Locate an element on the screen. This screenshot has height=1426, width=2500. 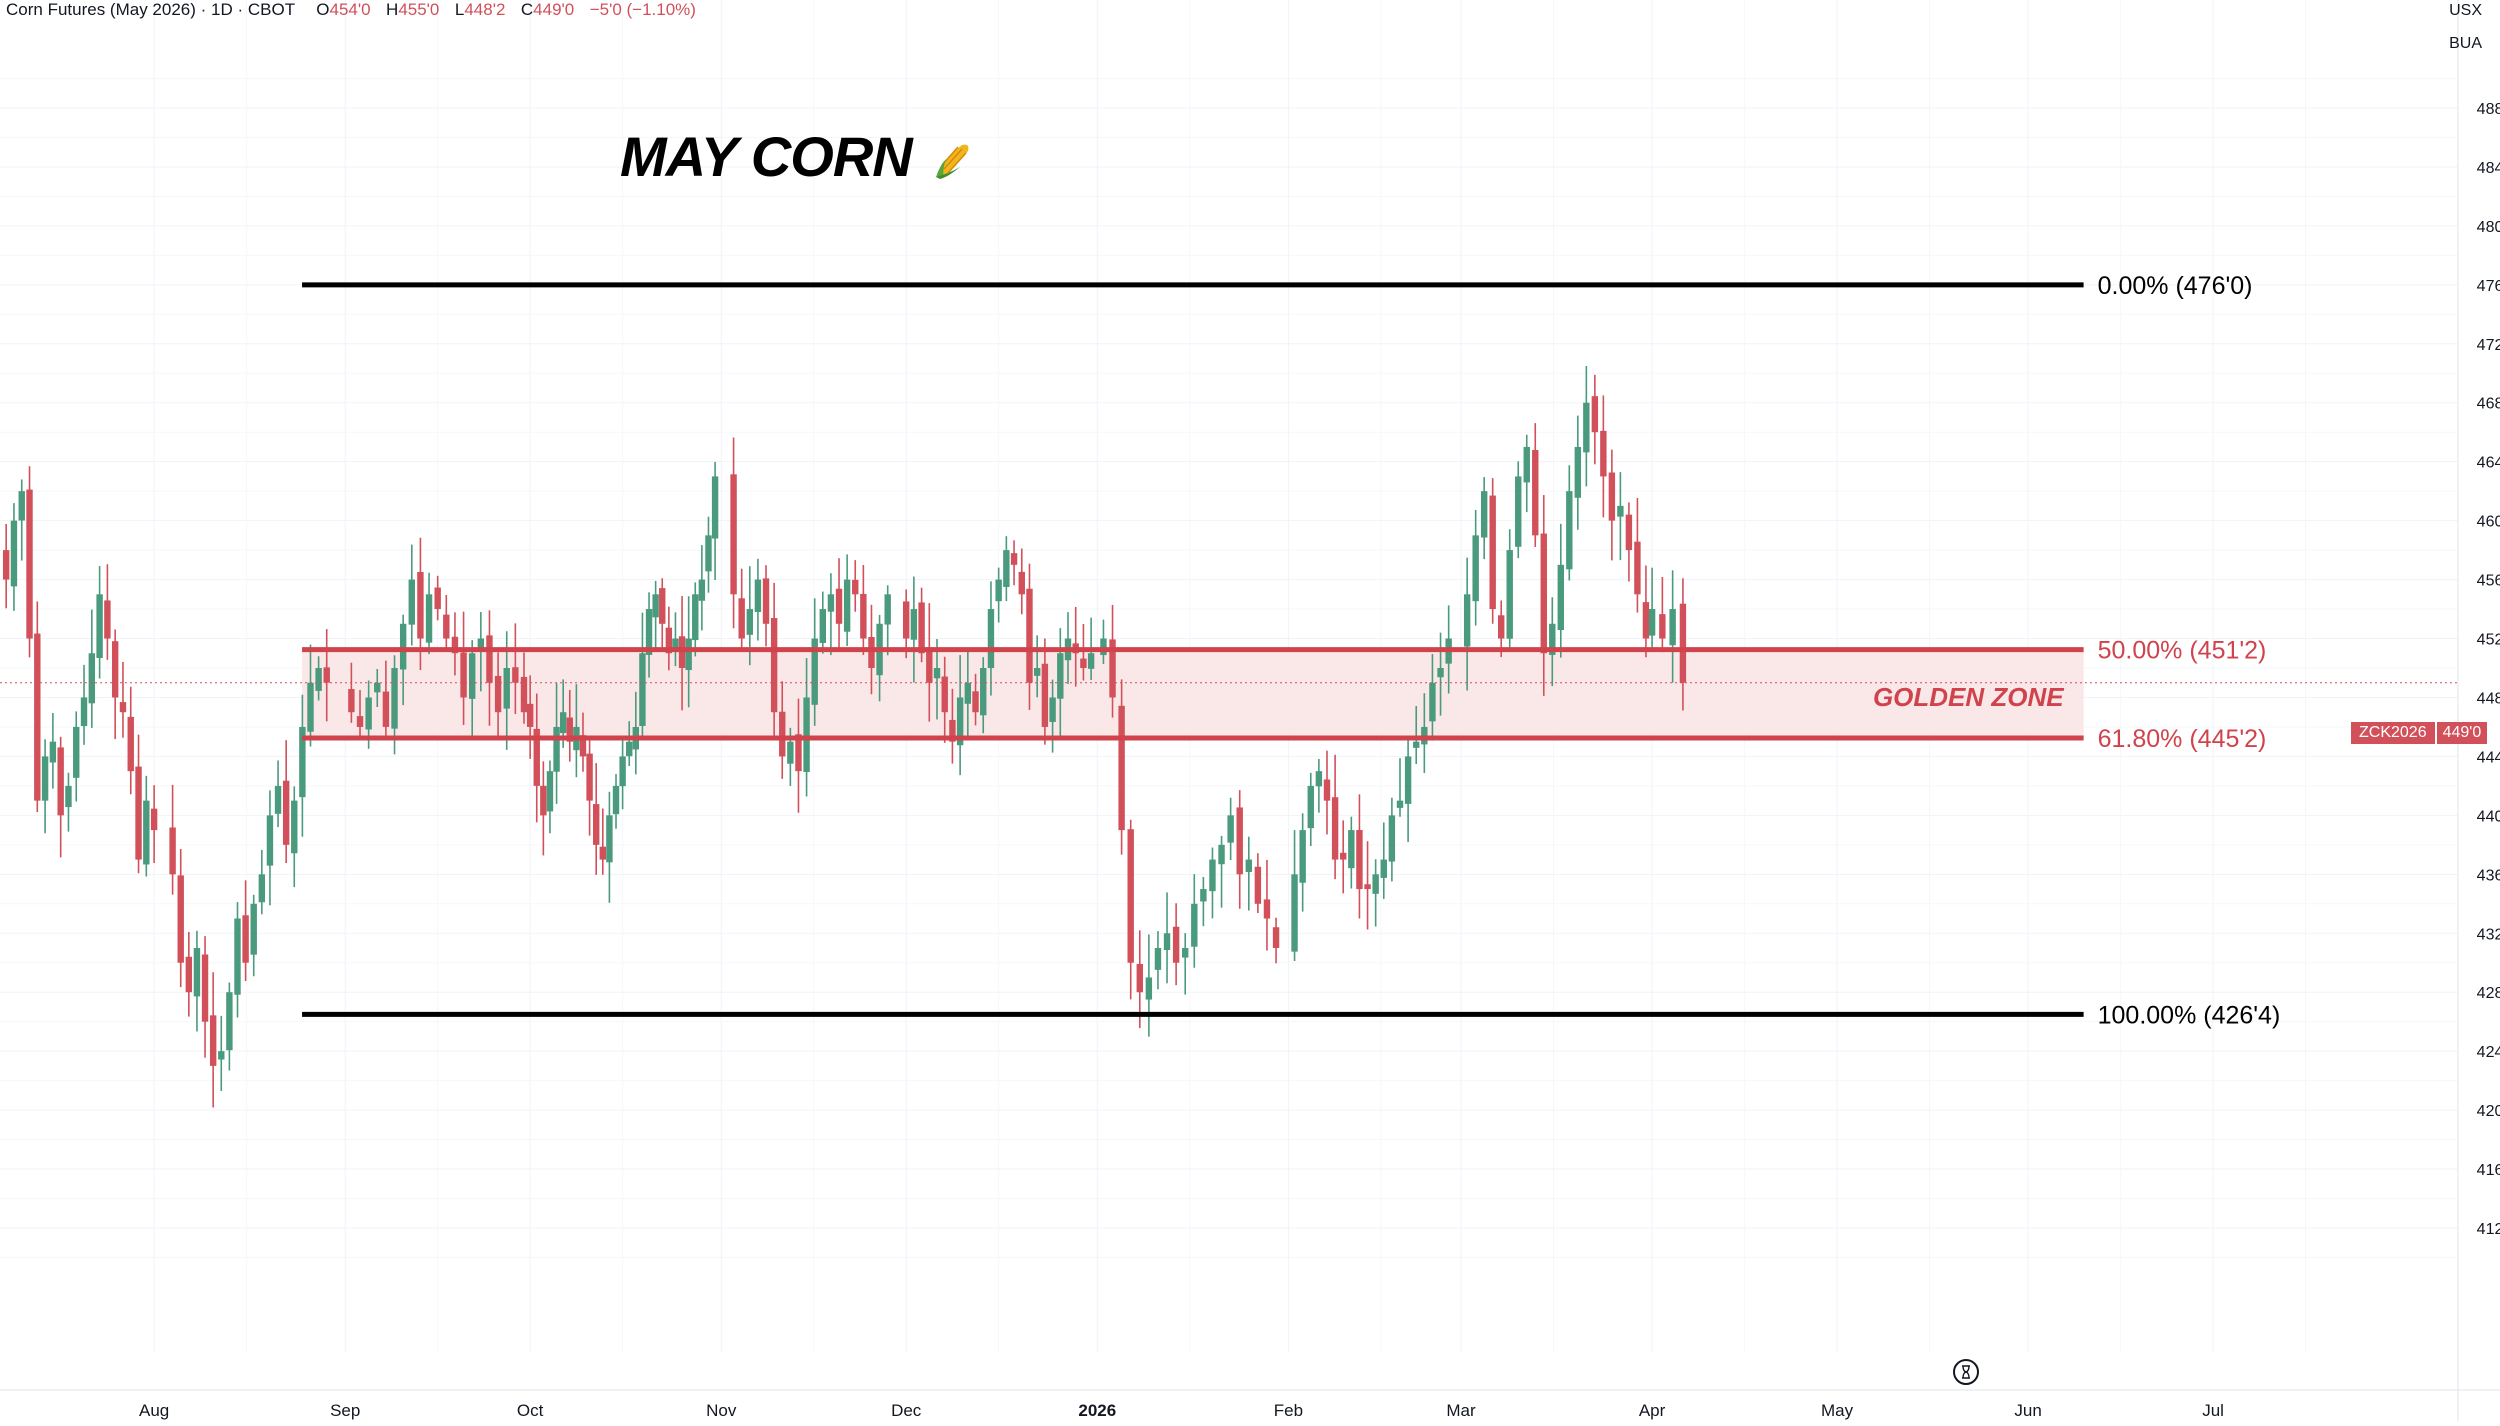
y-tick-label: 444'0 is located at coordinates (2488, 757).